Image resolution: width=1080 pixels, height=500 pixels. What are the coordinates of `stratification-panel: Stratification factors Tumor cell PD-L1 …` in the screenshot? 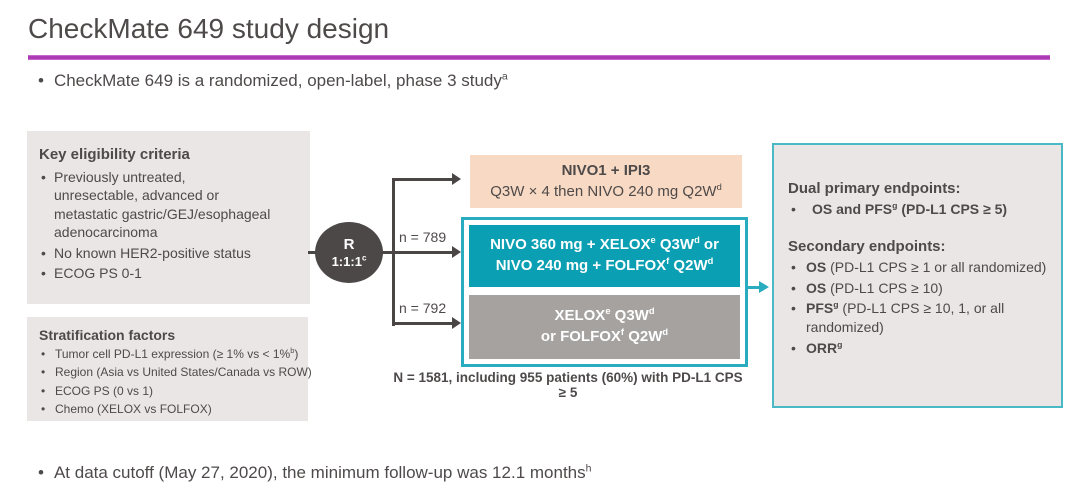 It's located at (169, 369).